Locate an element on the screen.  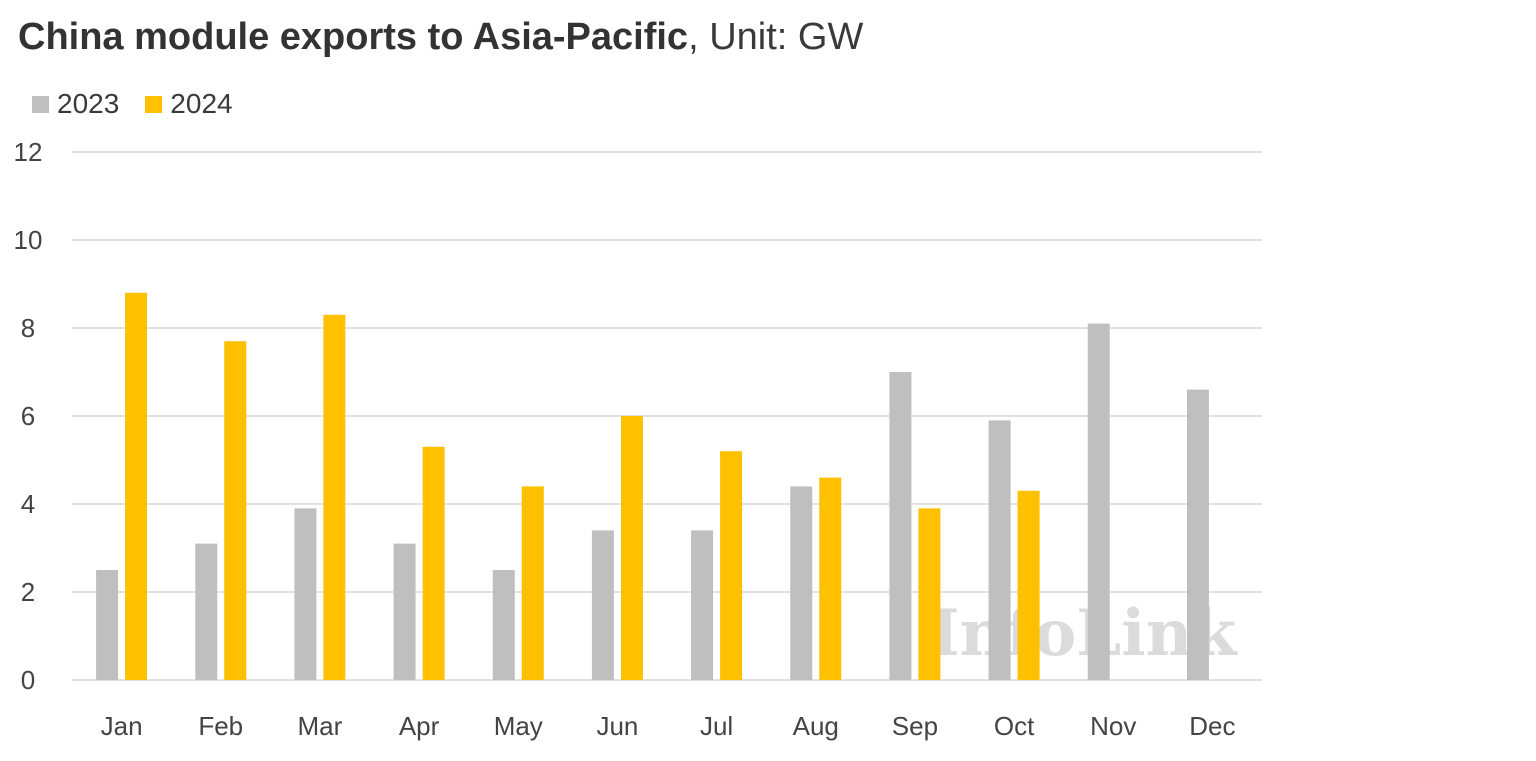
x-tick-label: Jun is located at coordinates (617, 726).